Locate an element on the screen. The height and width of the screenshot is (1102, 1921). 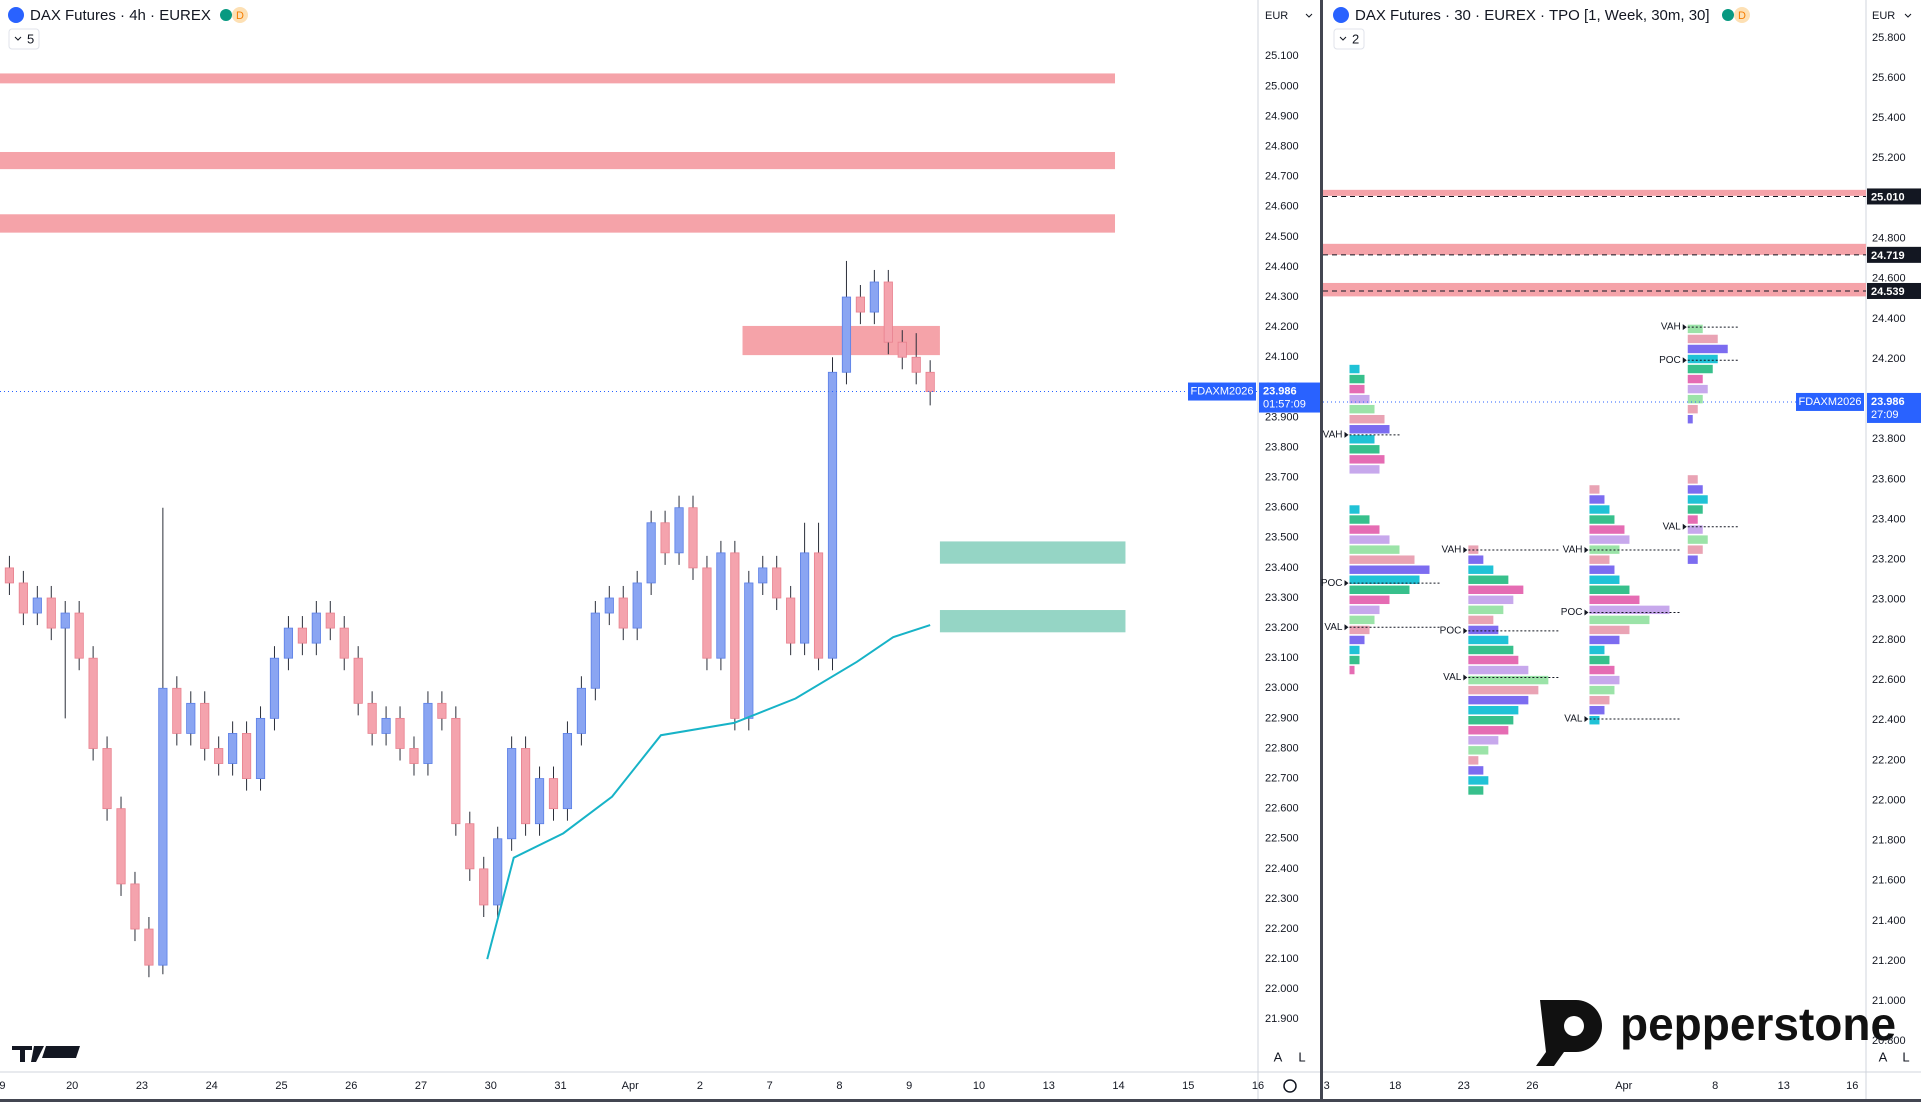
symbol-box is located at coordinates (1222, 391).